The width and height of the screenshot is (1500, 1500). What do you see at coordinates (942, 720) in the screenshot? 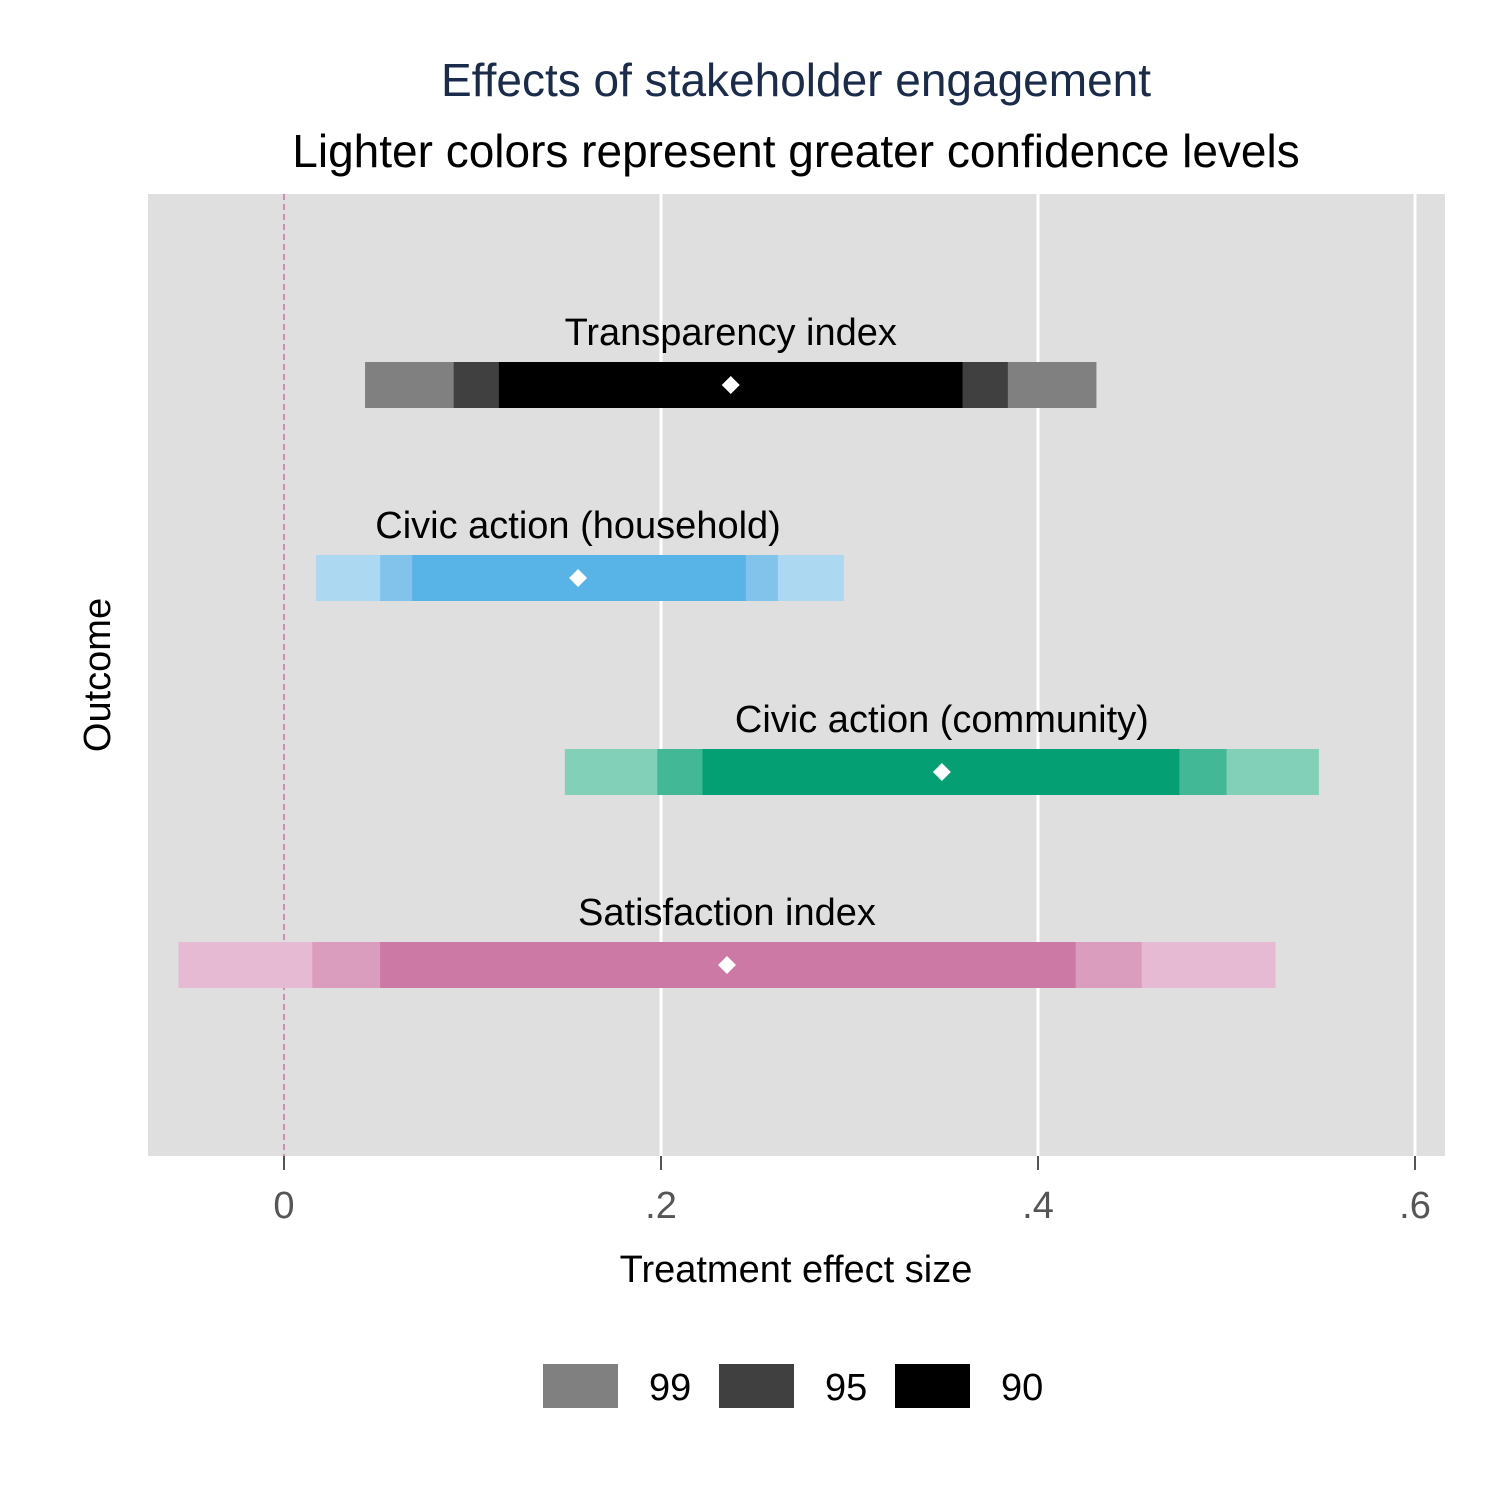
I see `series-label: Civic action (community)` at bounding box center [942, 720].